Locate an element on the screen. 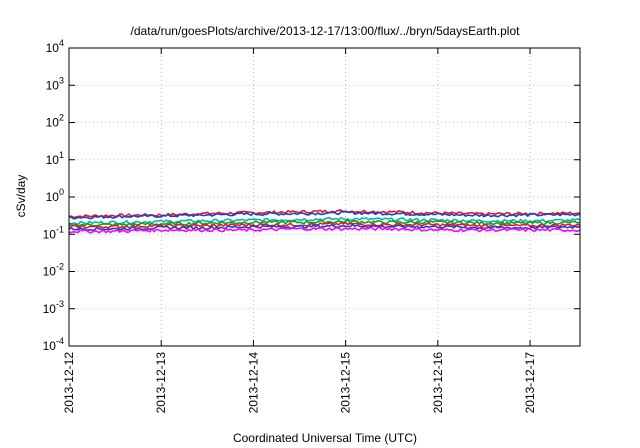 Image resolution: width=640 pixels, height=448 pixels. y-tick-label: 10³ is located at coordinates (55, 83).